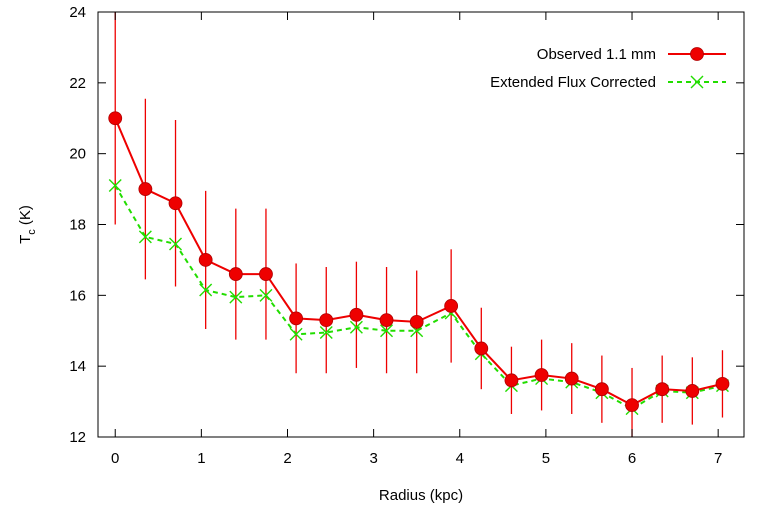 The width and height of the screenshot is (759, 510). Describe the element at coordinates (77, 295) in the screenshot. I see `y-tick-label: 16` at that location.